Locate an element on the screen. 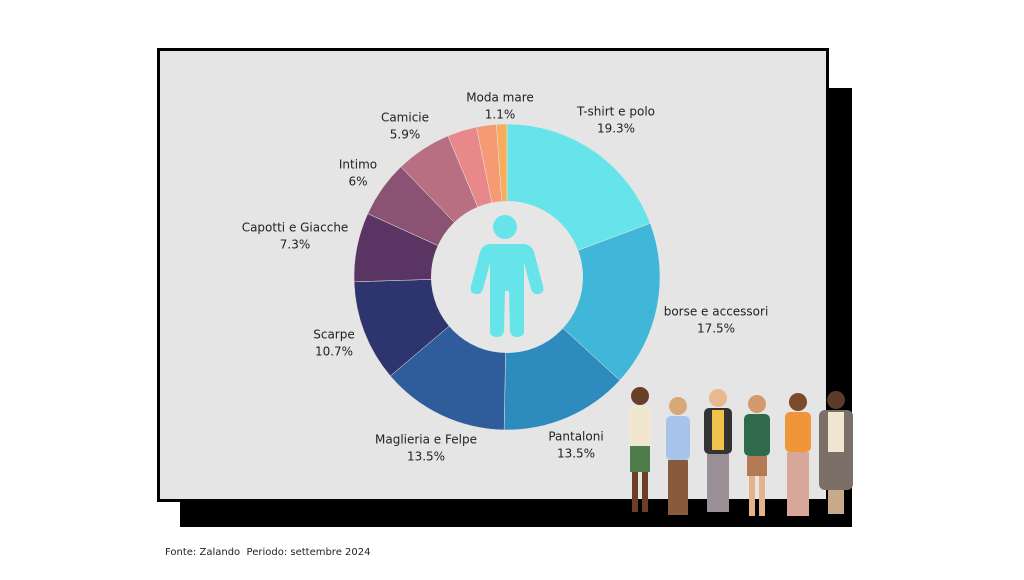  source-note: Fonte: Zalando Periodo: settembre 2024 is located at coordinates (267, 552).